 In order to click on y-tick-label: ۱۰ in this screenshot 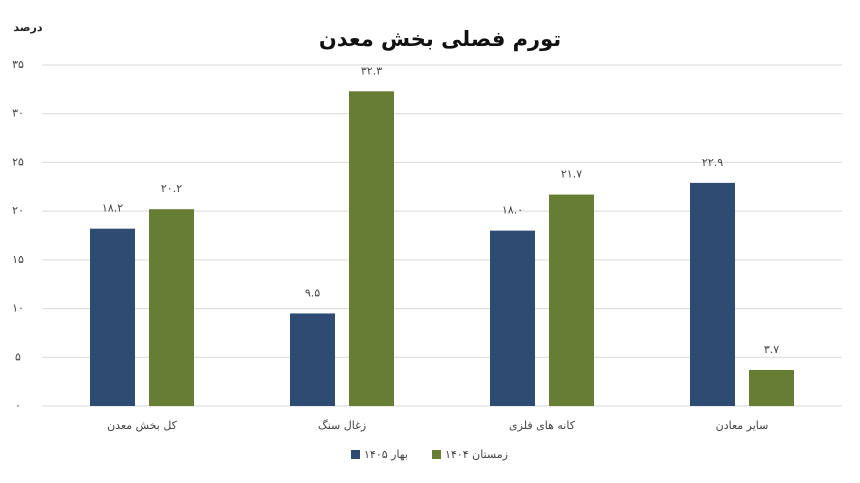, I will do `click(18, 308)`.